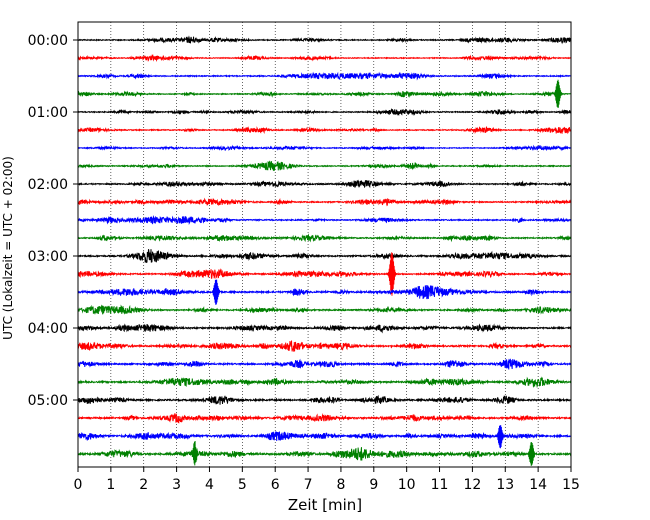 The height and width of the screenshot is (520, 650). I want to click on x-tick-label: 10, so click(407, 485).